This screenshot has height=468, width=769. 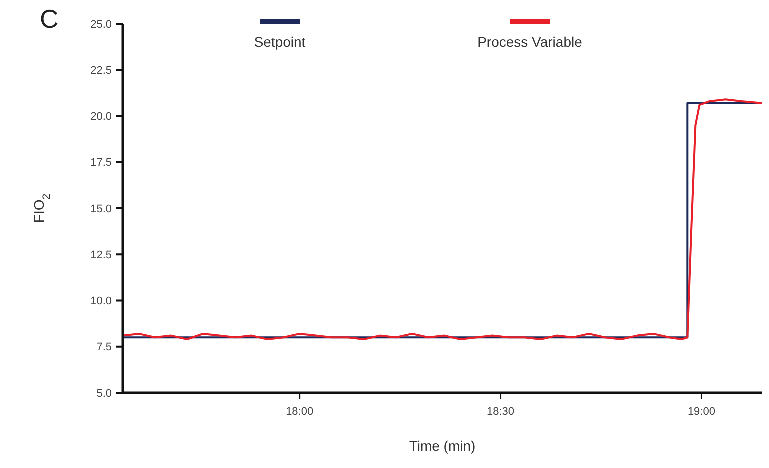 What do you see at coordinates (530, 42) in the screenshot?
I see `legend-label: Process Variable` at bounding box center [530, 42].